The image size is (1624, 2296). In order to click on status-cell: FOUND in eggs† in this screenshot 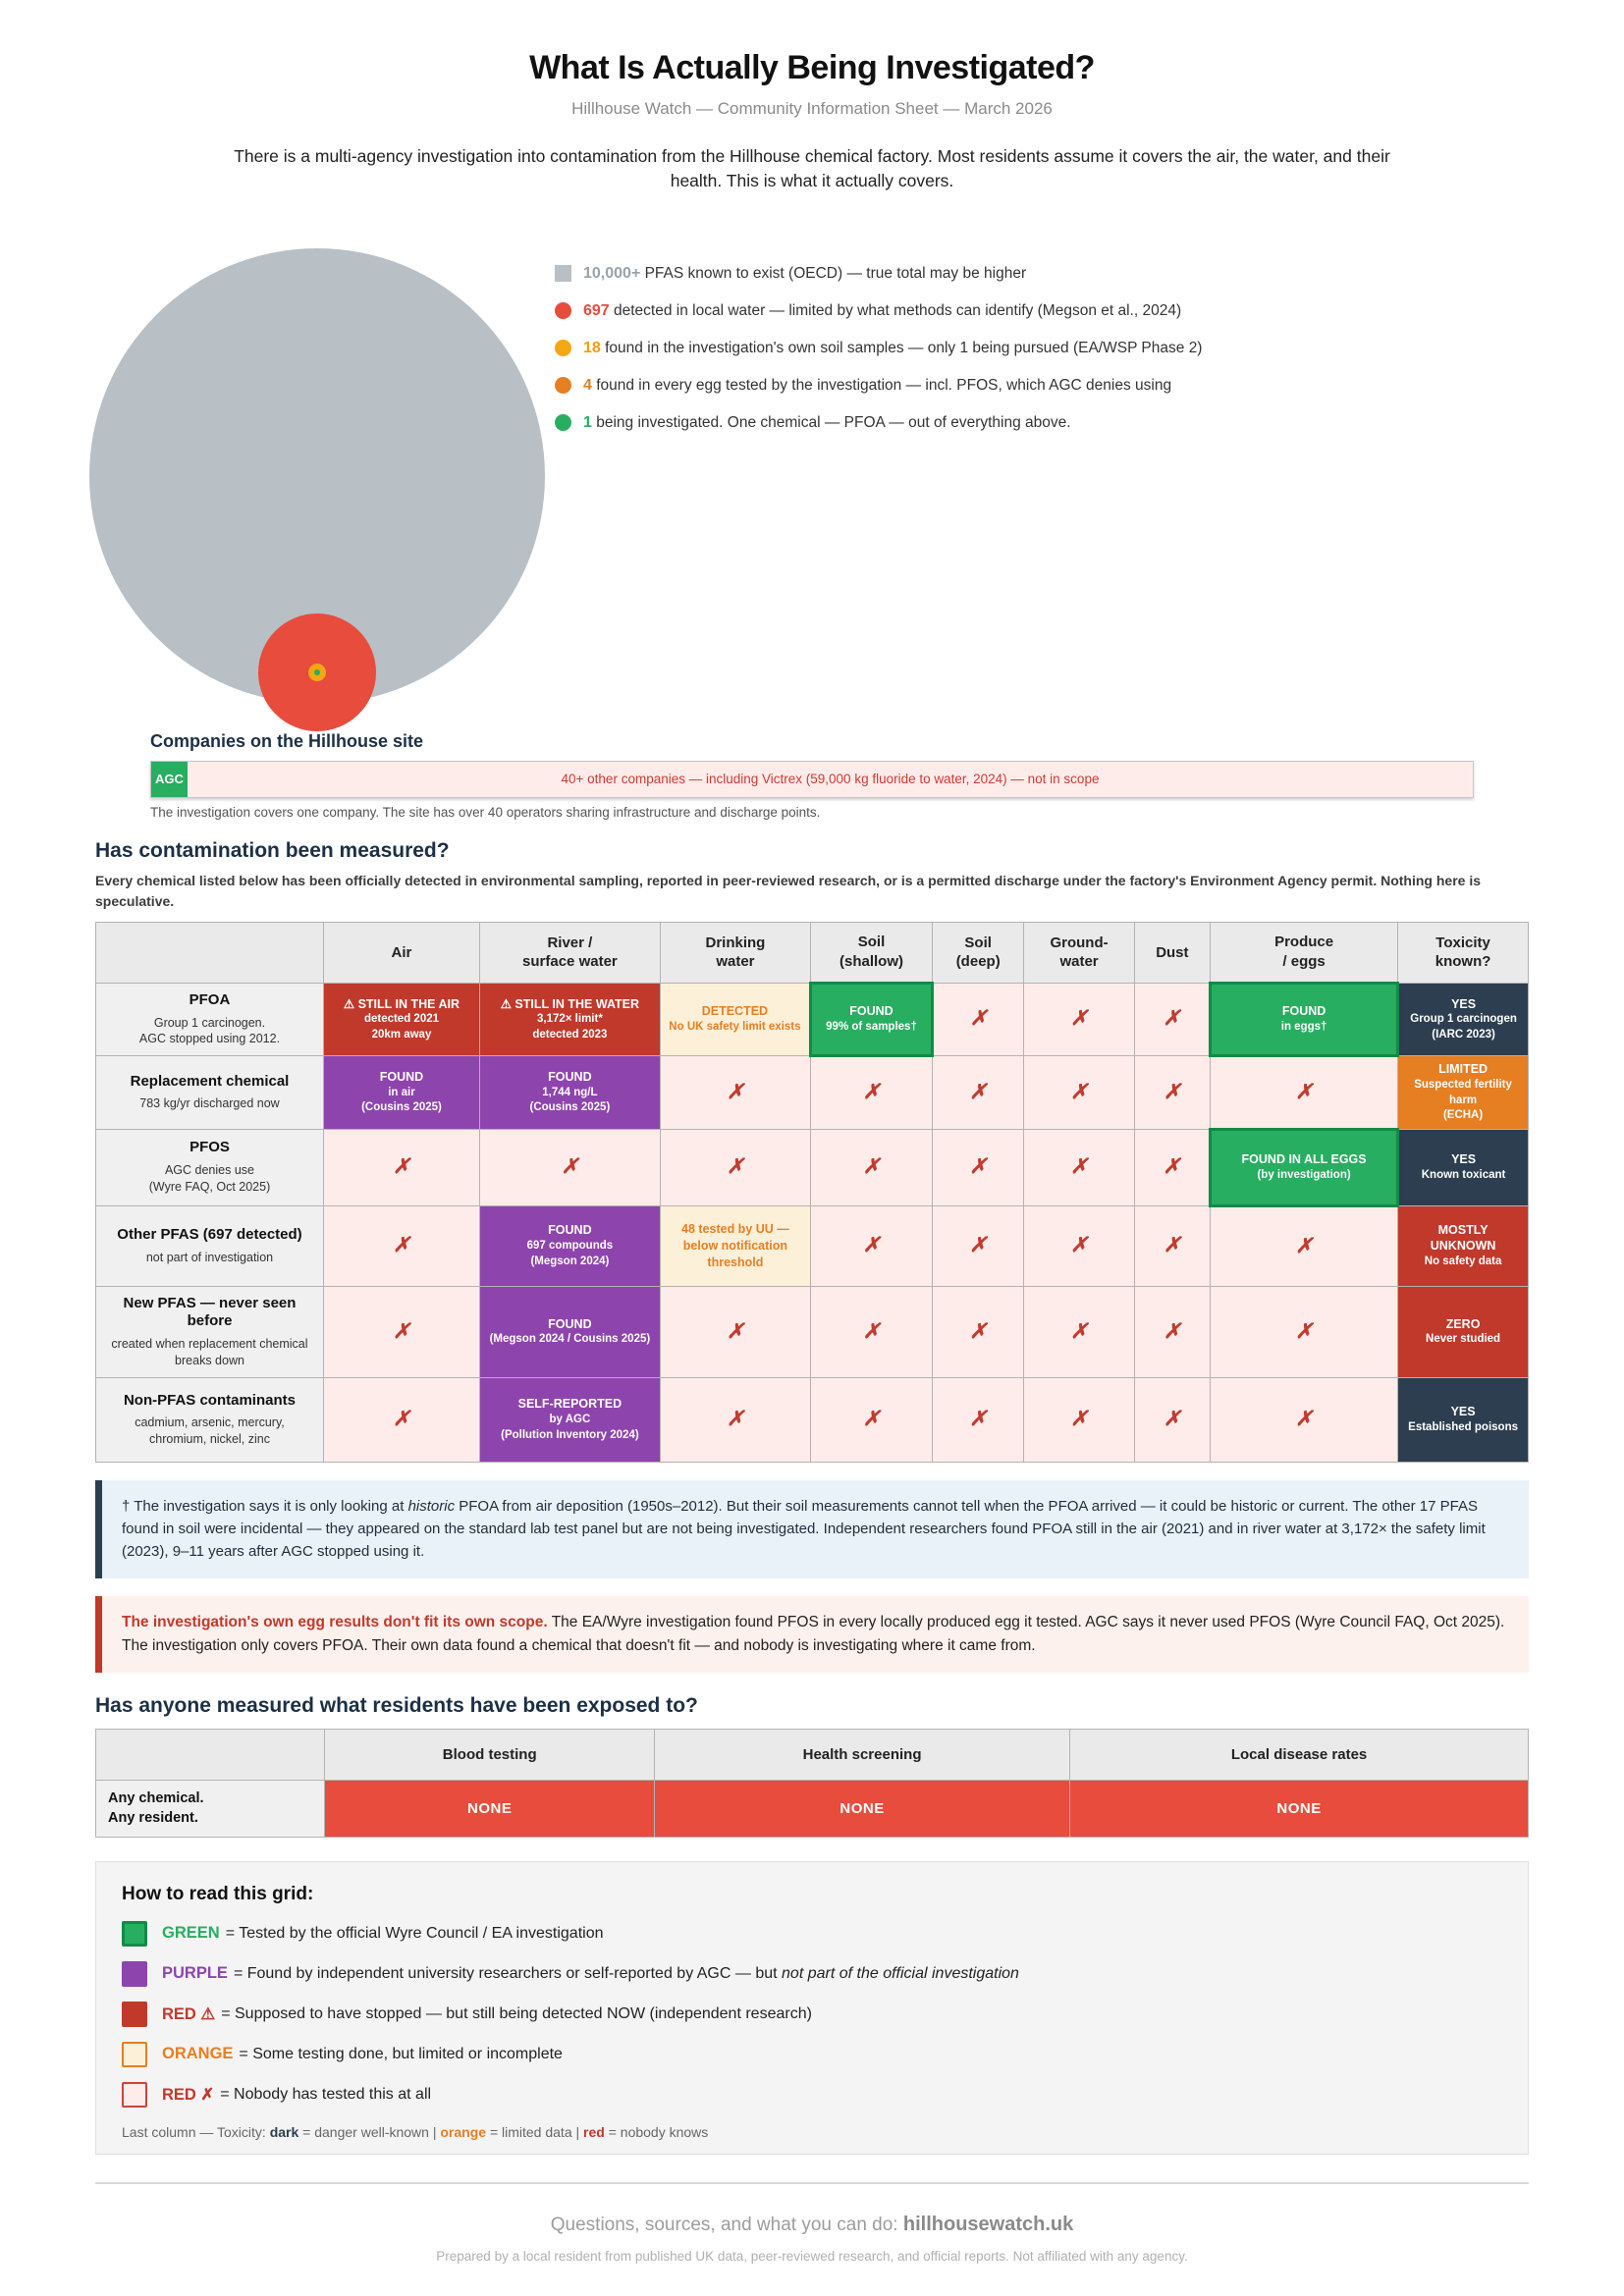, I will do `click(1304, 1019)`.